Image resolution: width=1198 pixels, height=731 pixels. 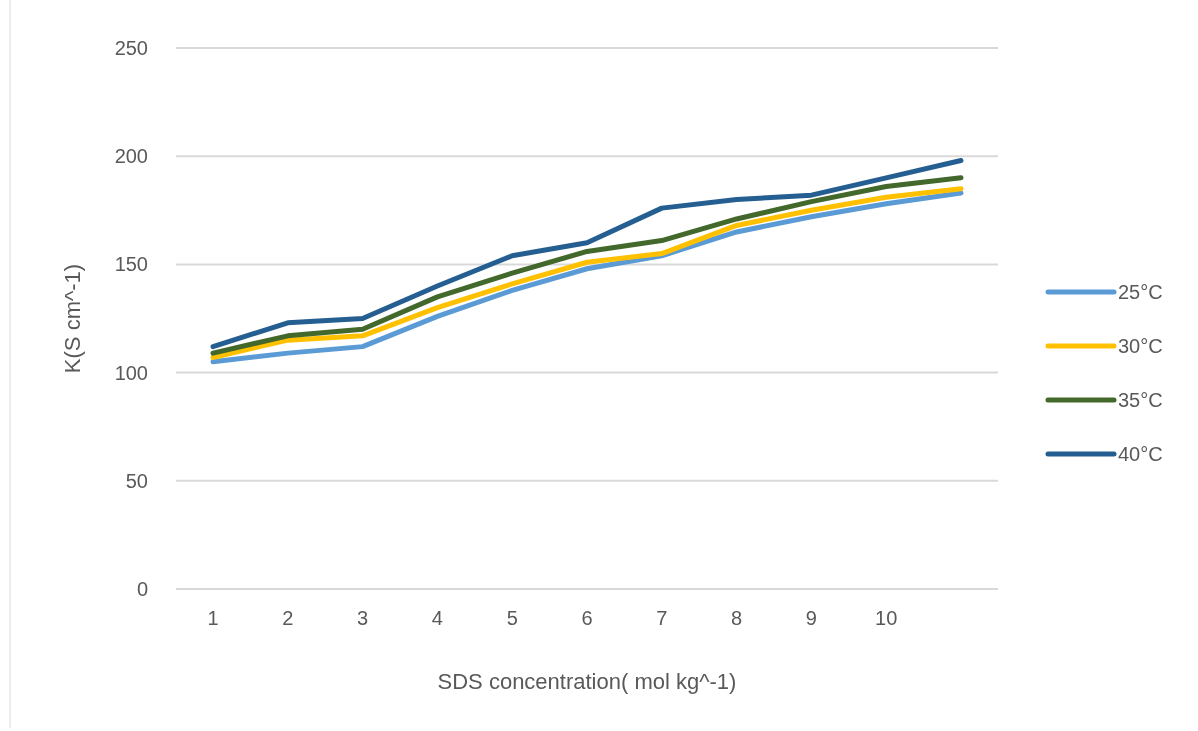 I want to click on x-tick-label: 7, so click(x=662, y=618).